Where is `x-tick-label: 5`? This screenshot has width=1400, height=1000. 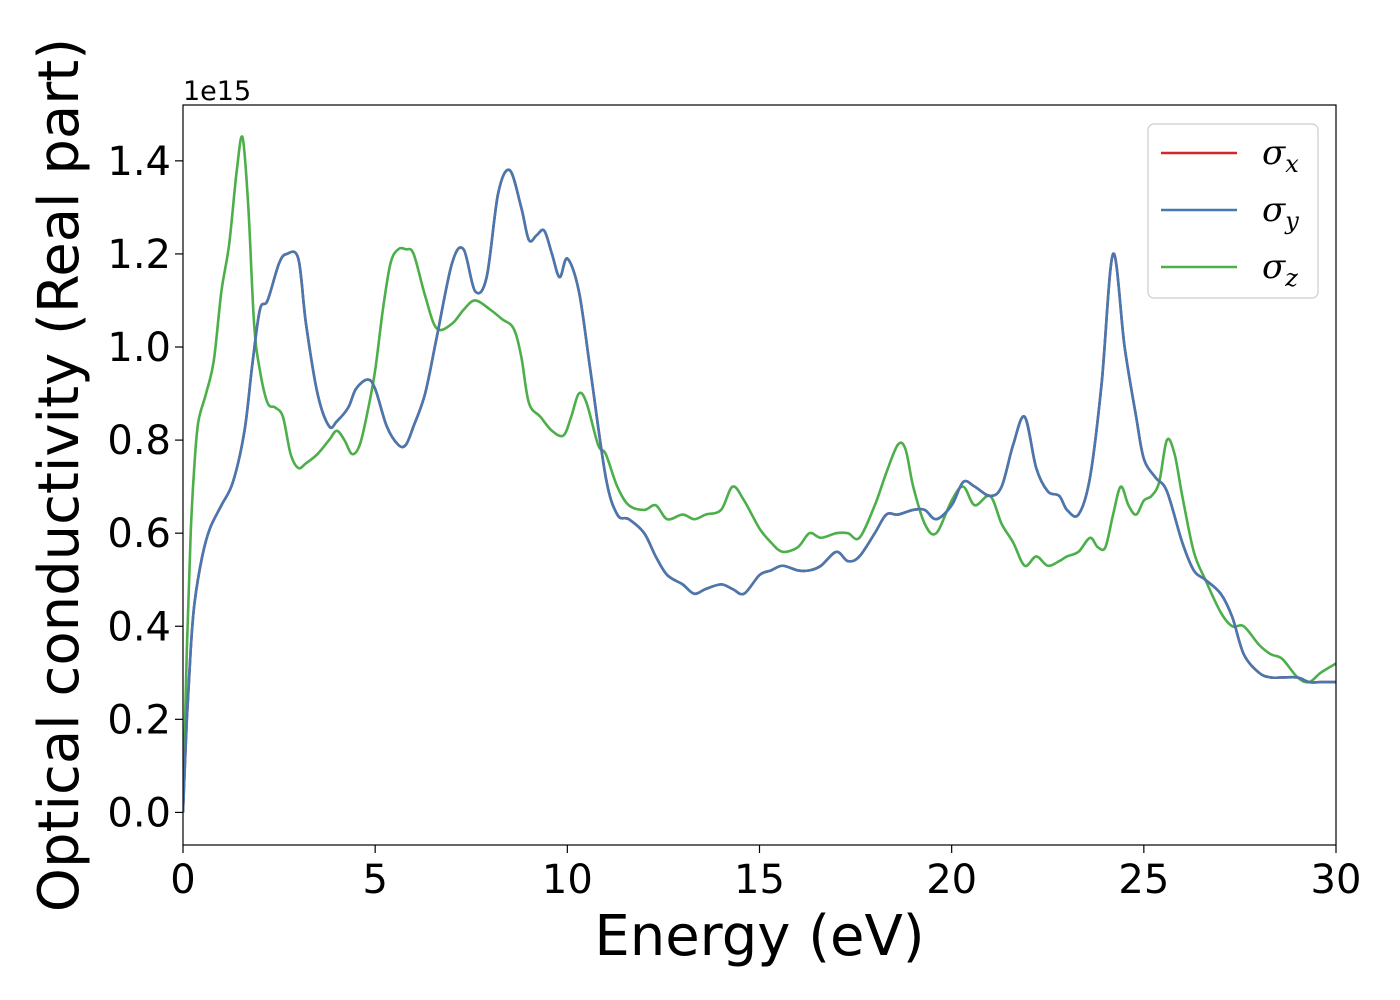
x-tick-label: 5 is located at coordinates (374, 880).